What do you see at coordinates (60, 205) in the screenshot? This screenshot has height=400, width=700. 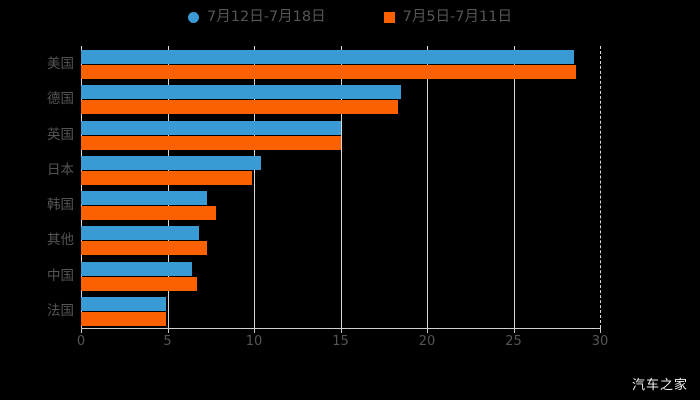 I see `category-label: 韩国` at bounding box center [60, 205].